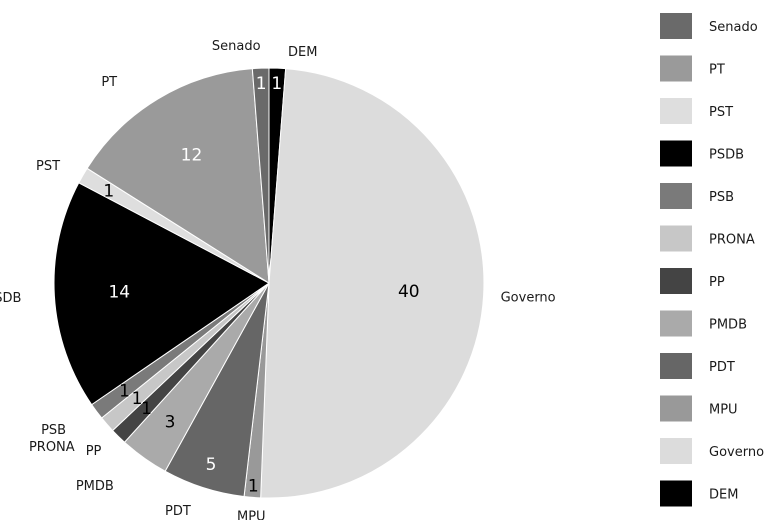  What do you see at coordinates (119, 293) in the screenshot?
I see `pie-value-psdb: 14` at bounding box center [119, 293].